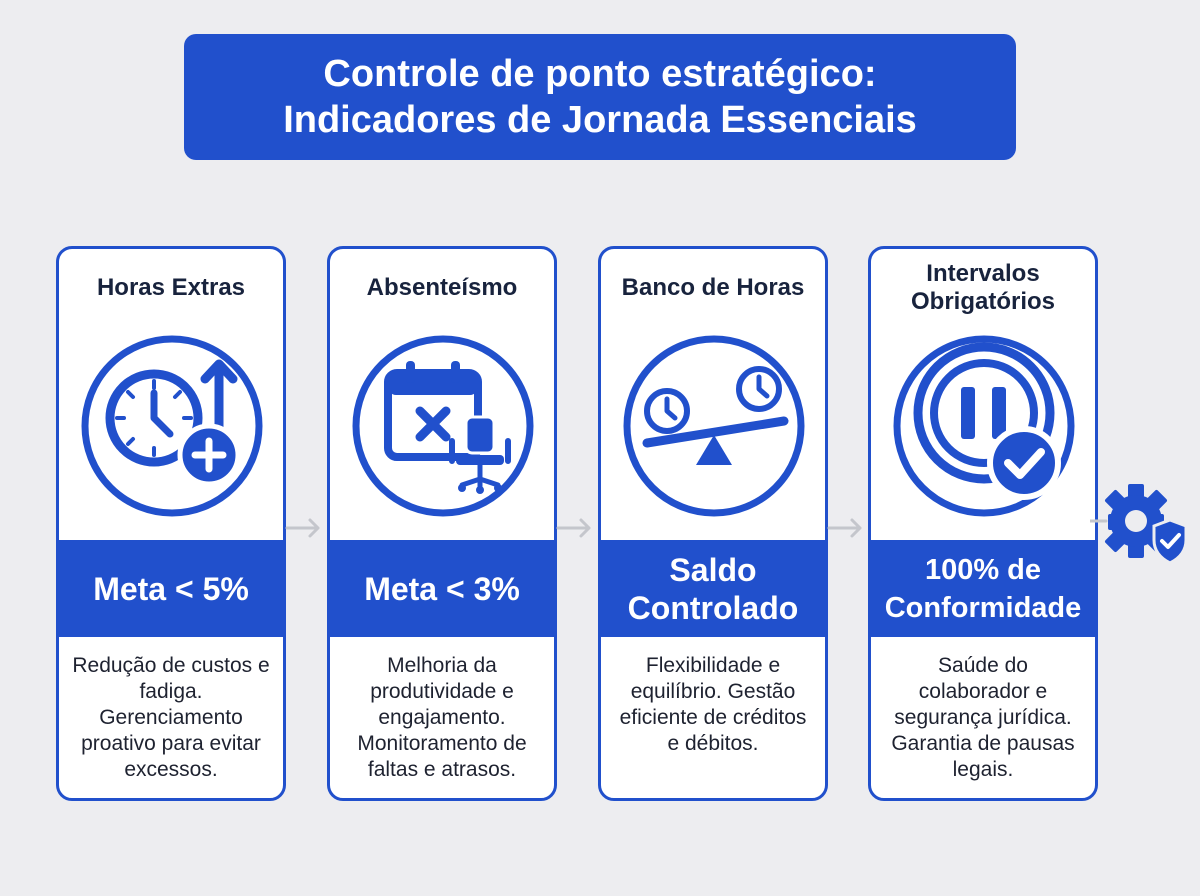  I want to click on card-title: Horas Extras, so click(171, 287).